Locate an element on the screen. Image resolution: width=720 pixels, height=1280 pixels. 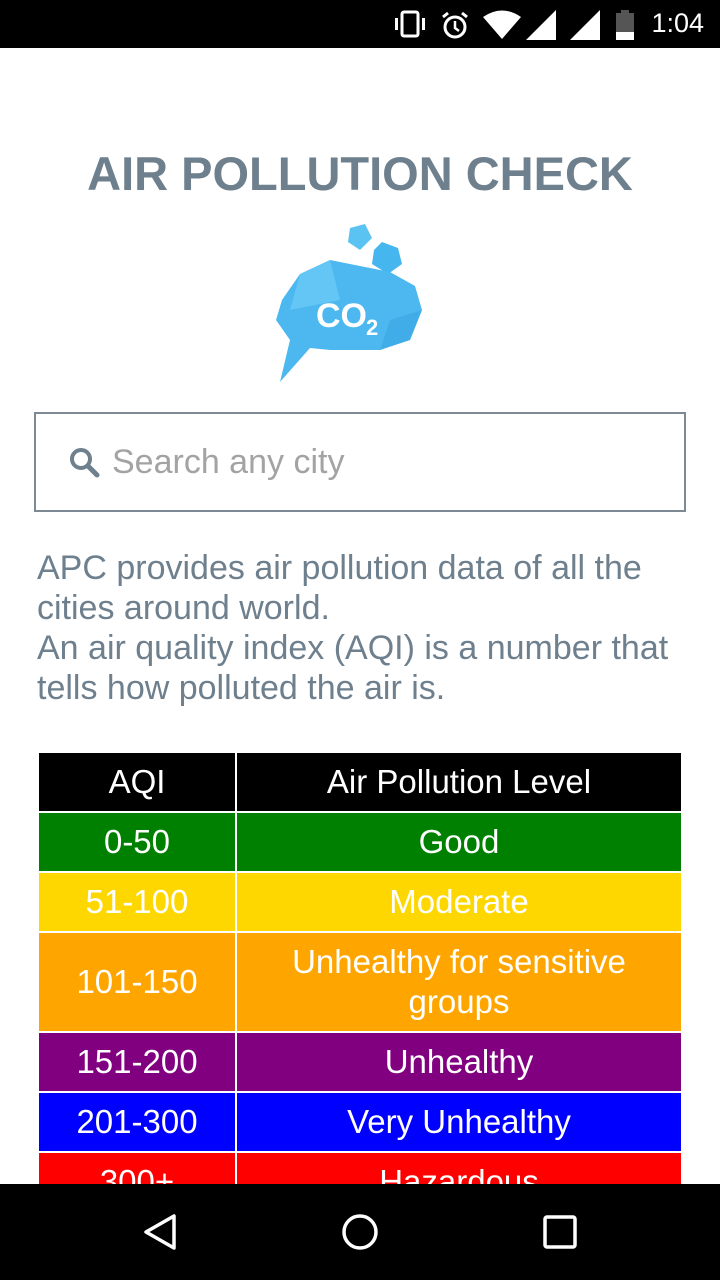
table-header: AQI Air Pollution Level is located at coordinates (360, 782).